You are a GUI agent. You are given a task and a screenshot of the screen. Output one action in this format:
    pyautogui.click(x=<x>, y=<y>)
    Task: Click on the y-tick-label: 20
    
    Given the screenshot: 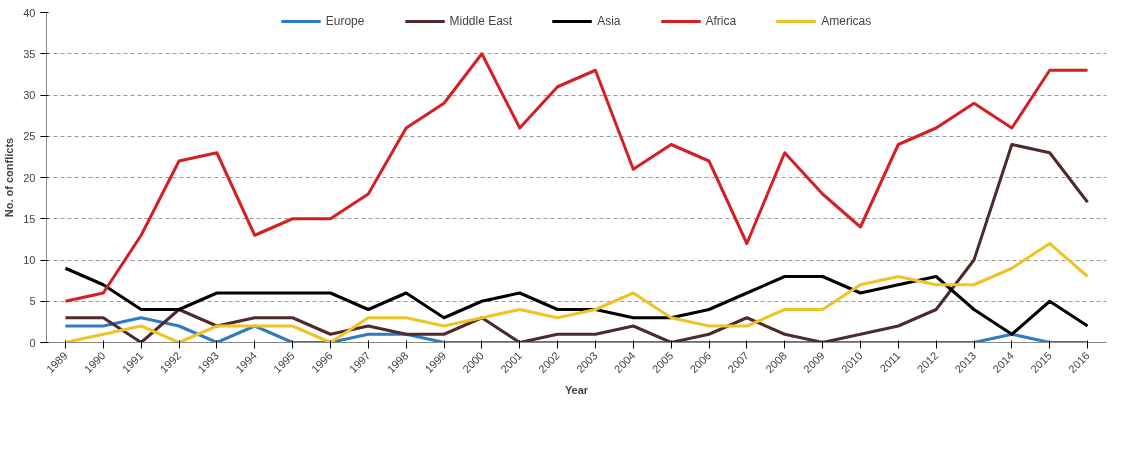 What is the action you would take?
    pyautogui.click(x=29, y=177)
    